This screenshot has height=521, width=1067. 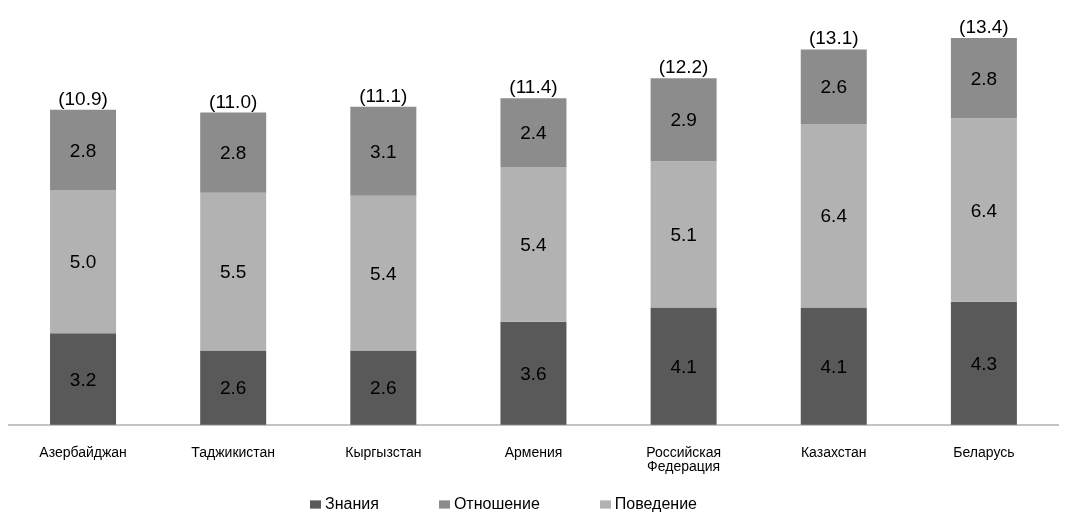 What do you see at coordinates (683, 67) in the screenshot?
I see `total-label: (12.2)` at bounding box center [683, 67].